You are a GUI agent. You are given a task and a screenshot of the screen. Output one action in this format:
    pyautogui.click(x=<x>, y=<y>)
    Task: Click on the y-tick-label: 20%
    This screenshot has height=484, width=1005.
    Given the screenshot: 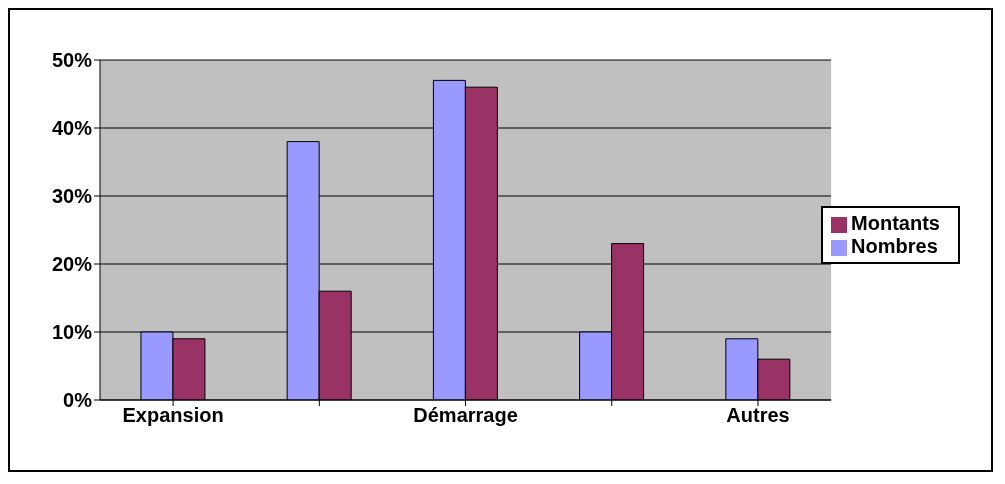 What is the action you would take?
    pyautogui.click(x=72, y=264)
    